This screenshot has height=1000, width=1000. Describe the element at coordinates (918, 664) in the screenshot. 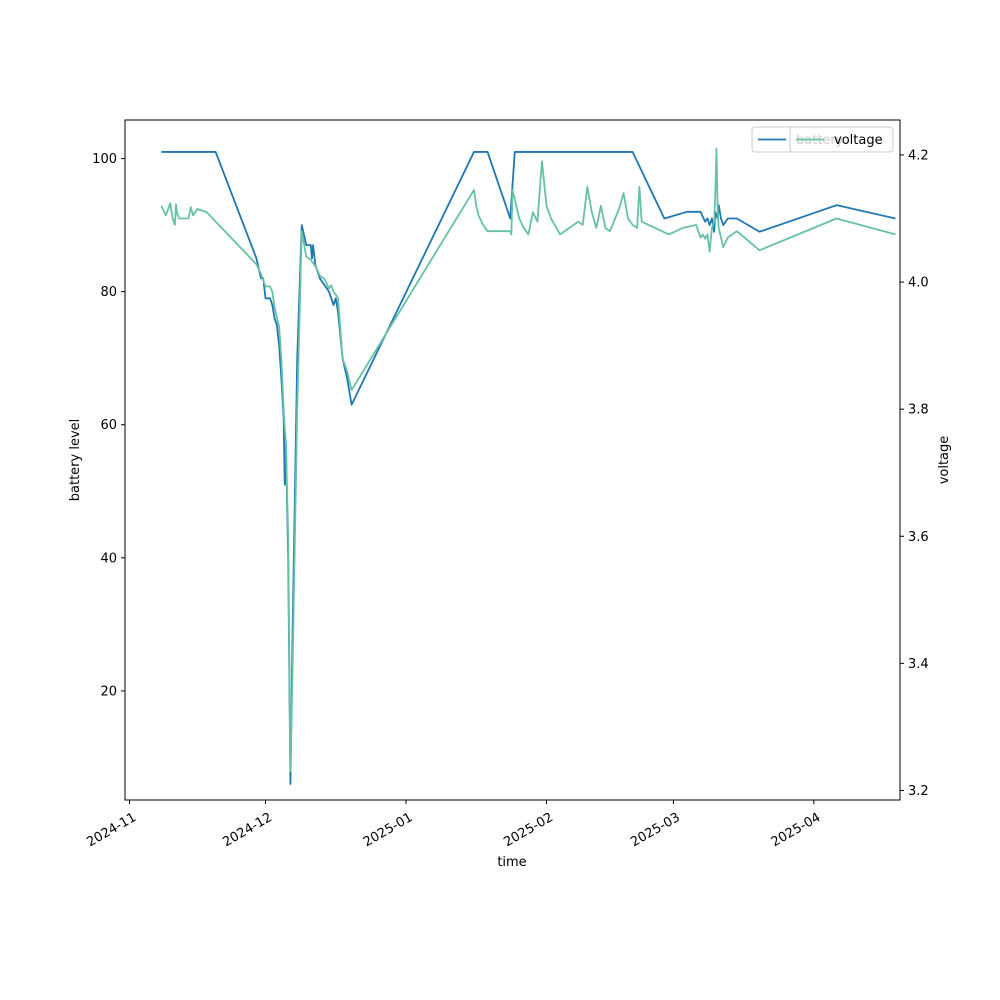

I see `y-right-tick-label: 3.4` at that location.